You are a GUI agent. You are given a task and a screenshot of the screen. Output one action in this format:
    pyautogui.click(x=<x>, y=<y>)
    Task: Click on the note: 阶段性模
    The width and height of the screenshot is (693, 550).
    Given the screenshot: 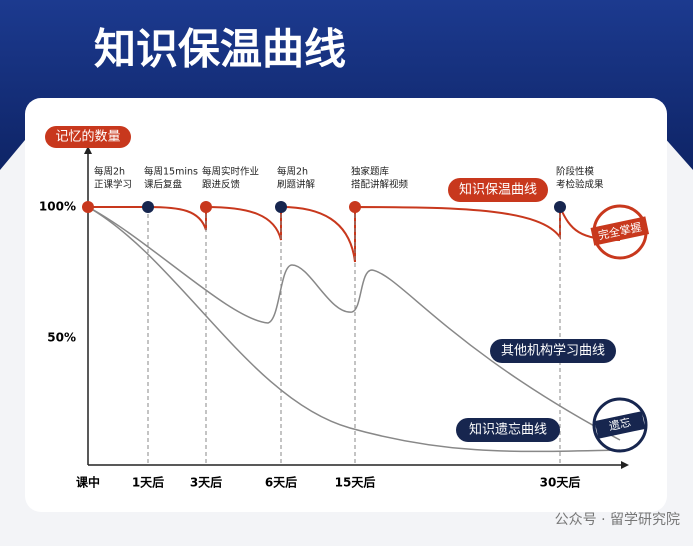 What is the action you would take?
    pyautogui.click(x=575, y=172)
    